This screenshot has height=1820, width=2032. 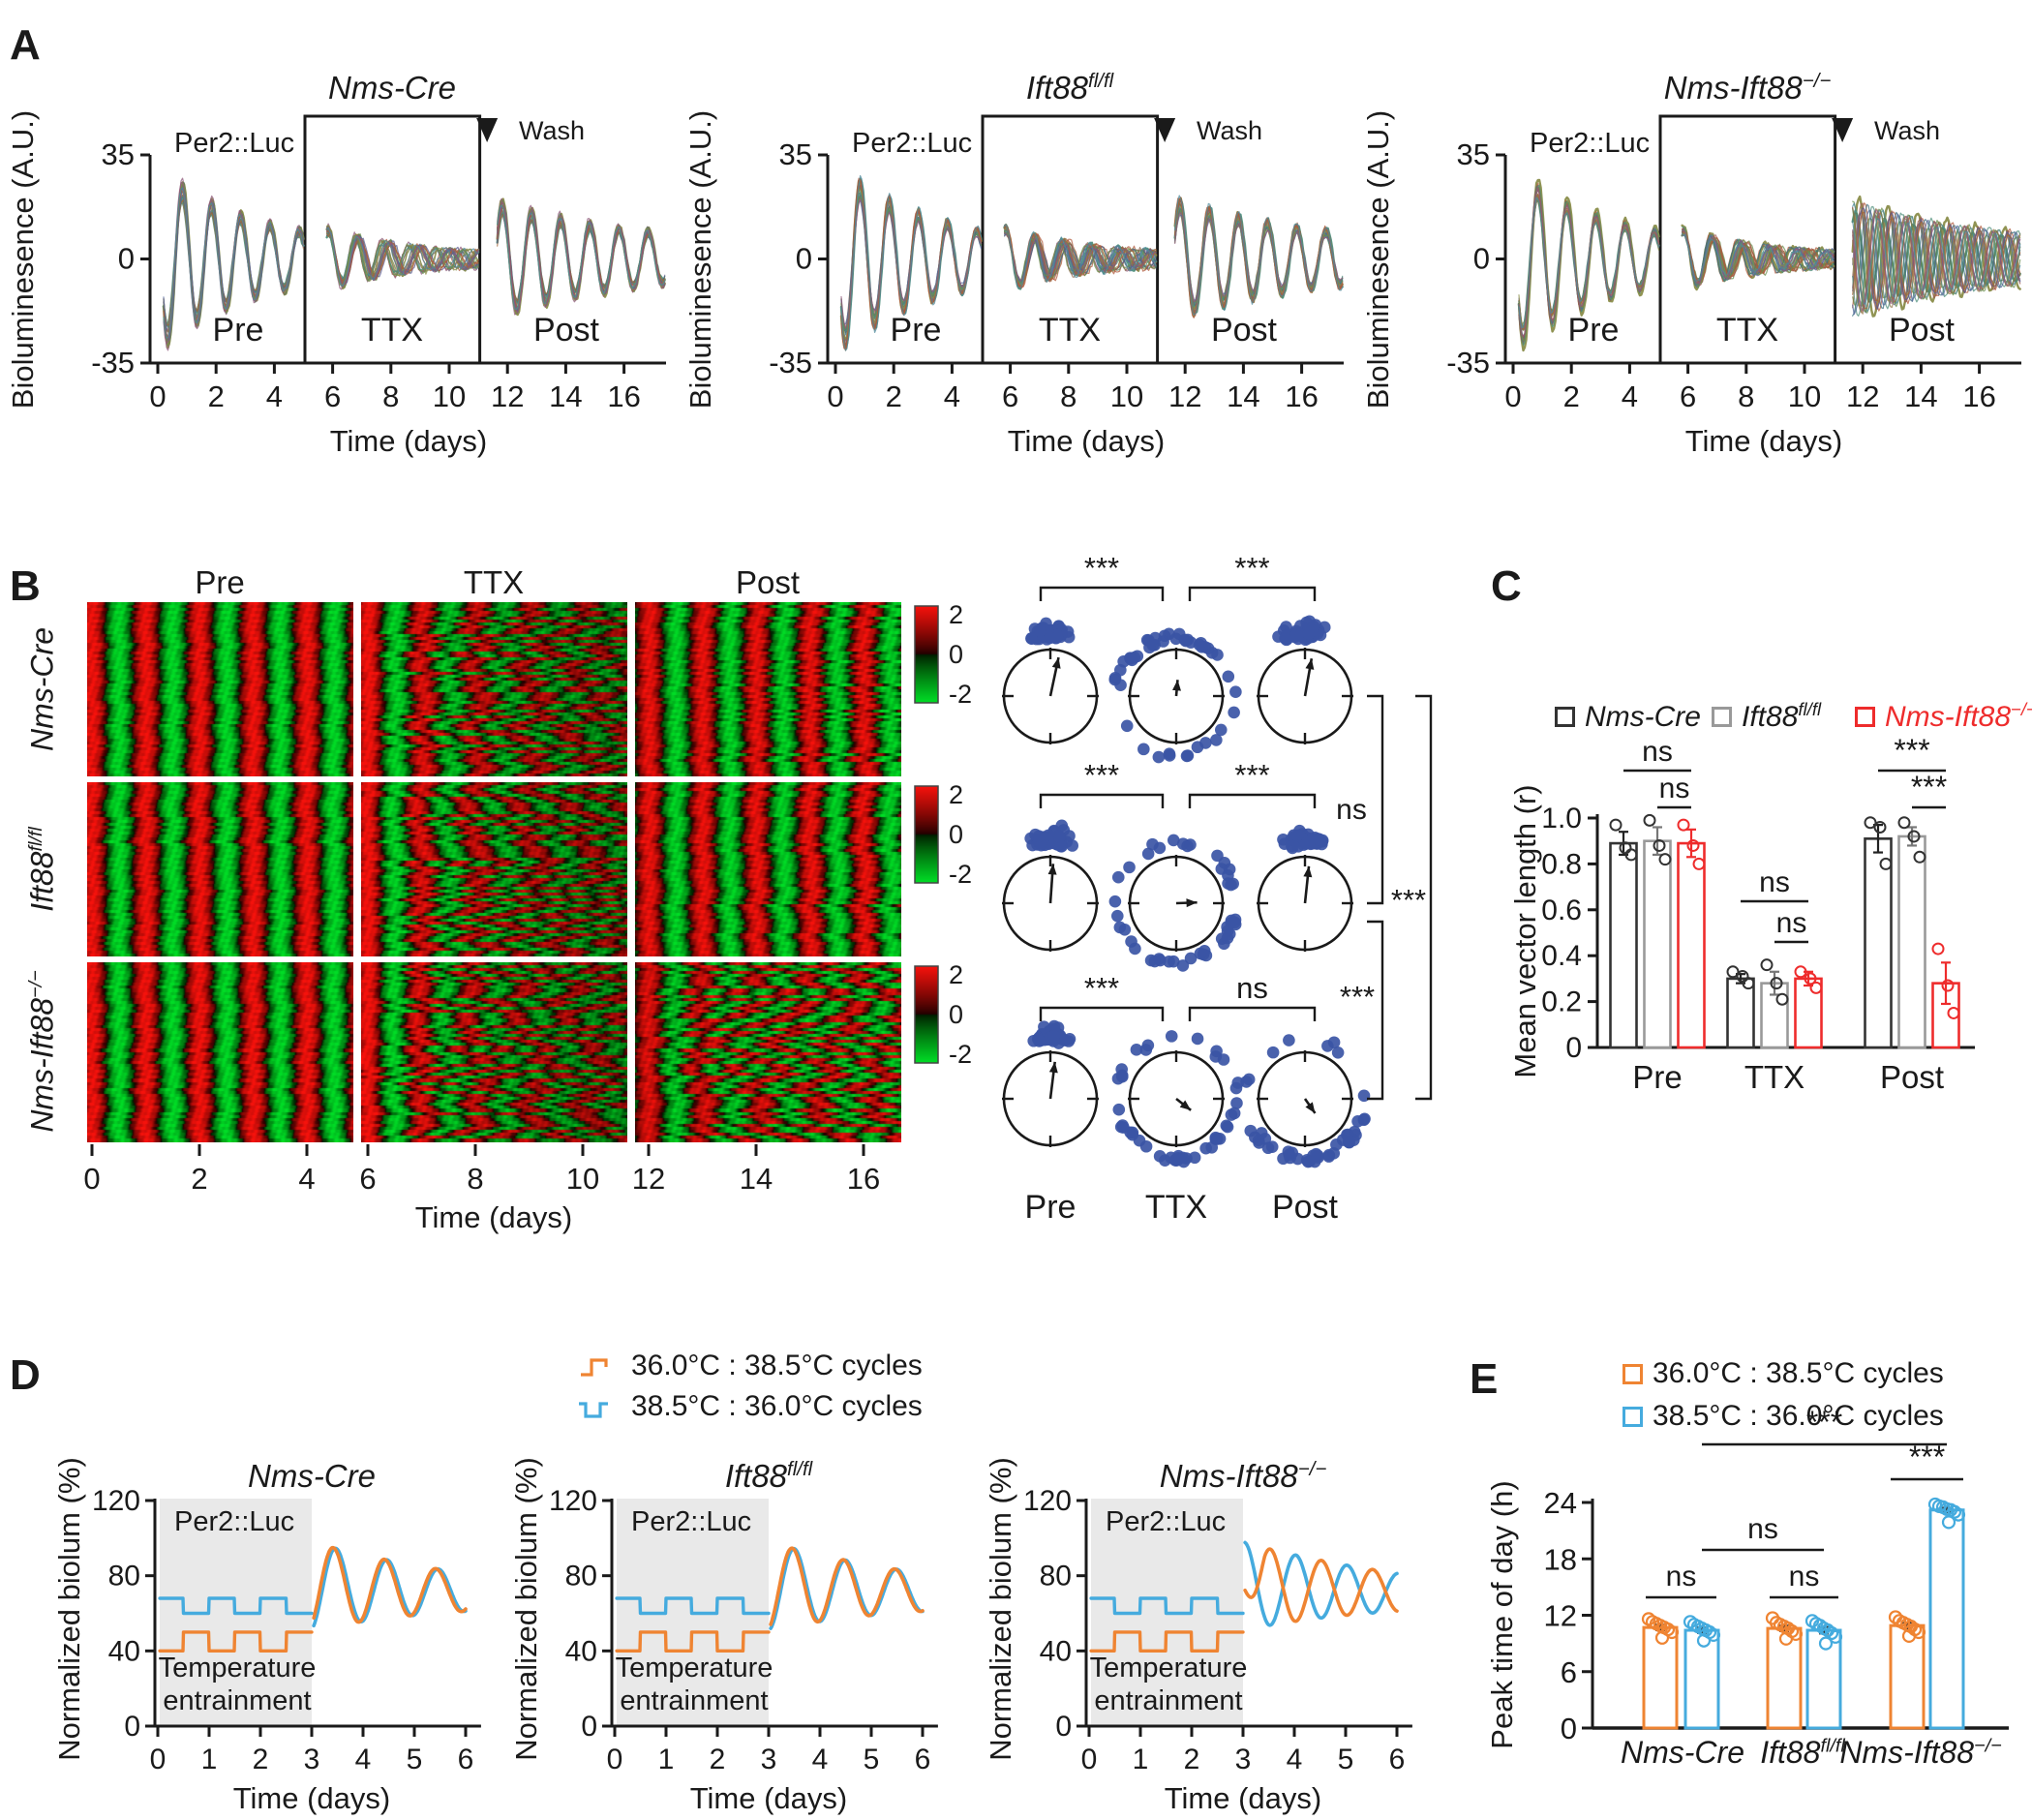 What do you see at coordinates (1682, 1752) in the screenshot?
I see `e-group-nms-cre: Nms-Cre` at bounding box center [1682, 1752].